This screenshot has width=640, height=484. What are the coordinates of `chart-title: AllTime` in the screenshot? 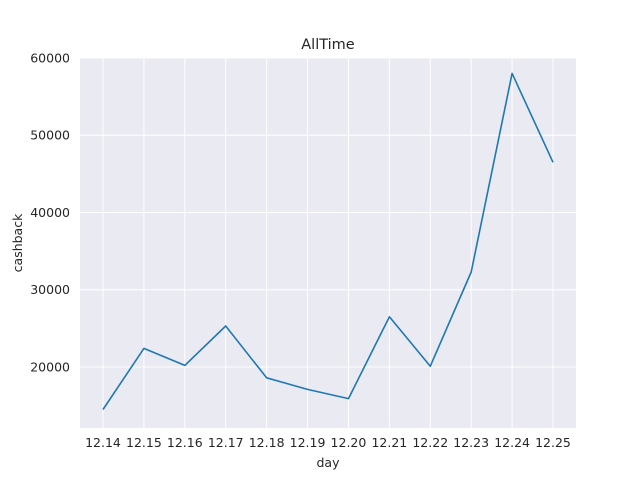 It's located at (328, 45).